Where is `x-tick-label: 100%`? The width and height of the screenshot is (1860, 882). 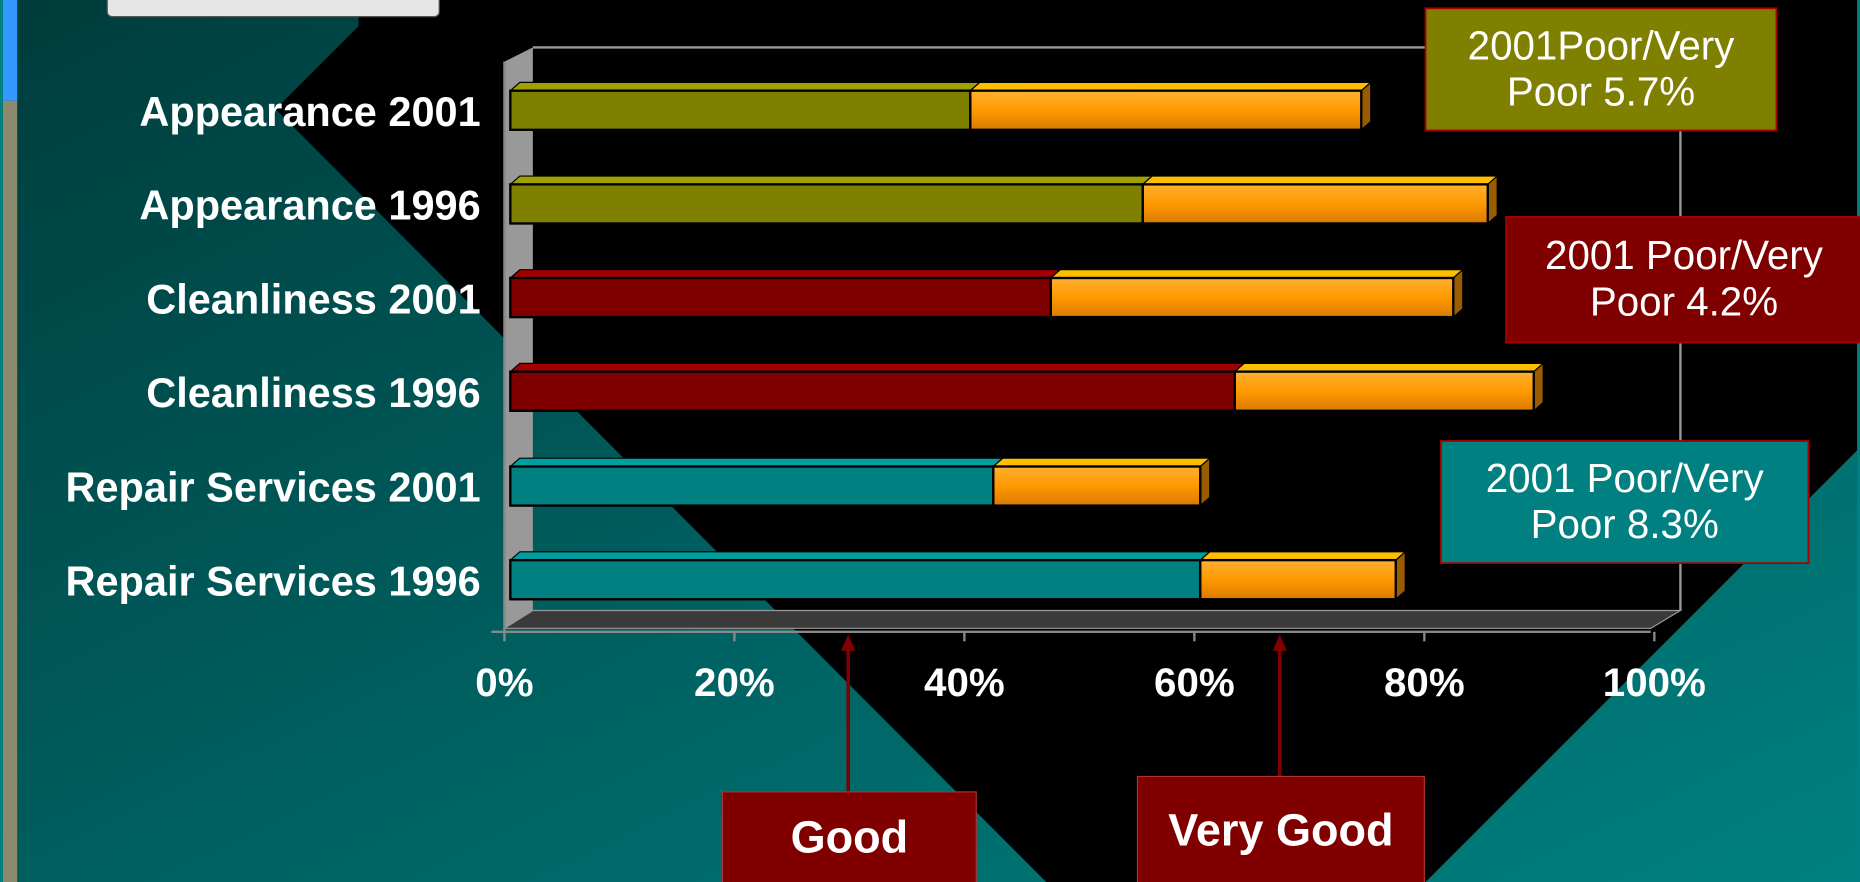 x-tick-label: 100% is located at coordinates (1654, 682).